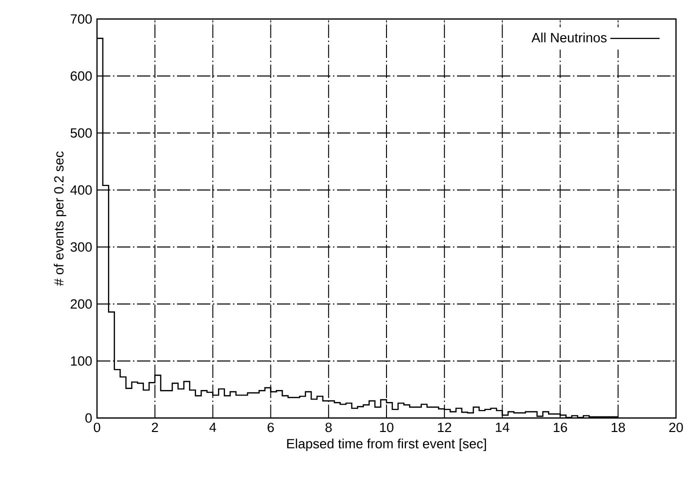 The image size is (696, 477). Describe the element at coordinates (676, 427) in the screenshot. I see `x-tick-label: 20` at that location.